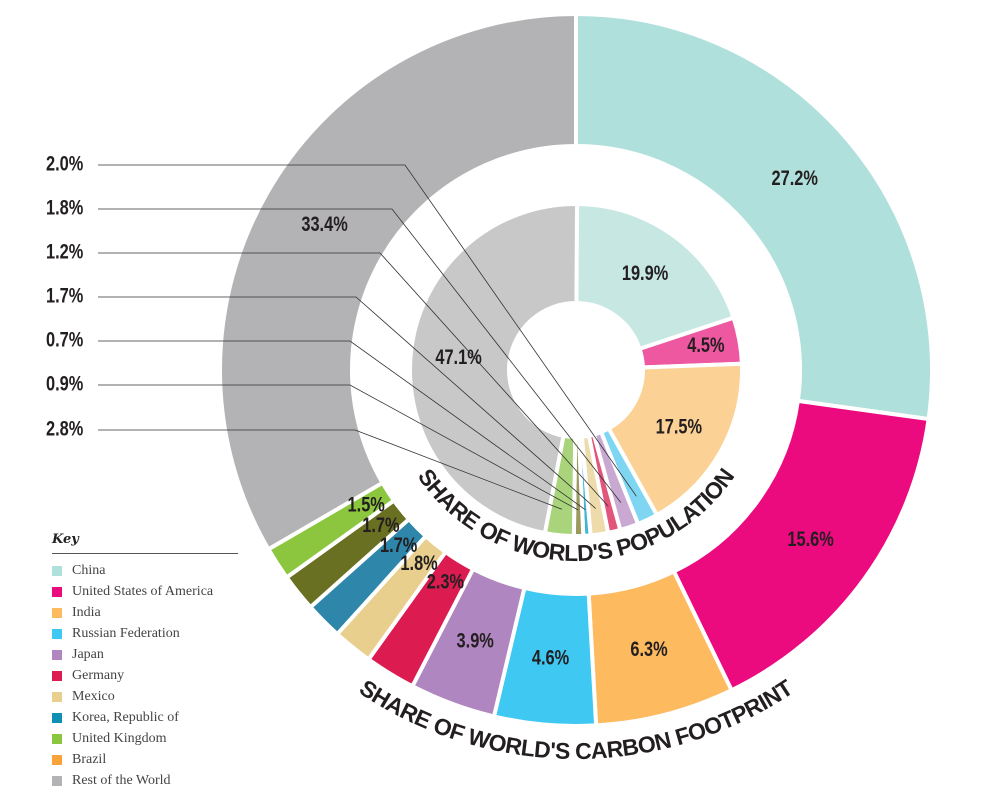 This screenshot has height=803, width=1000. I want to click on inner-label: 47.1%, so click(458, 356).